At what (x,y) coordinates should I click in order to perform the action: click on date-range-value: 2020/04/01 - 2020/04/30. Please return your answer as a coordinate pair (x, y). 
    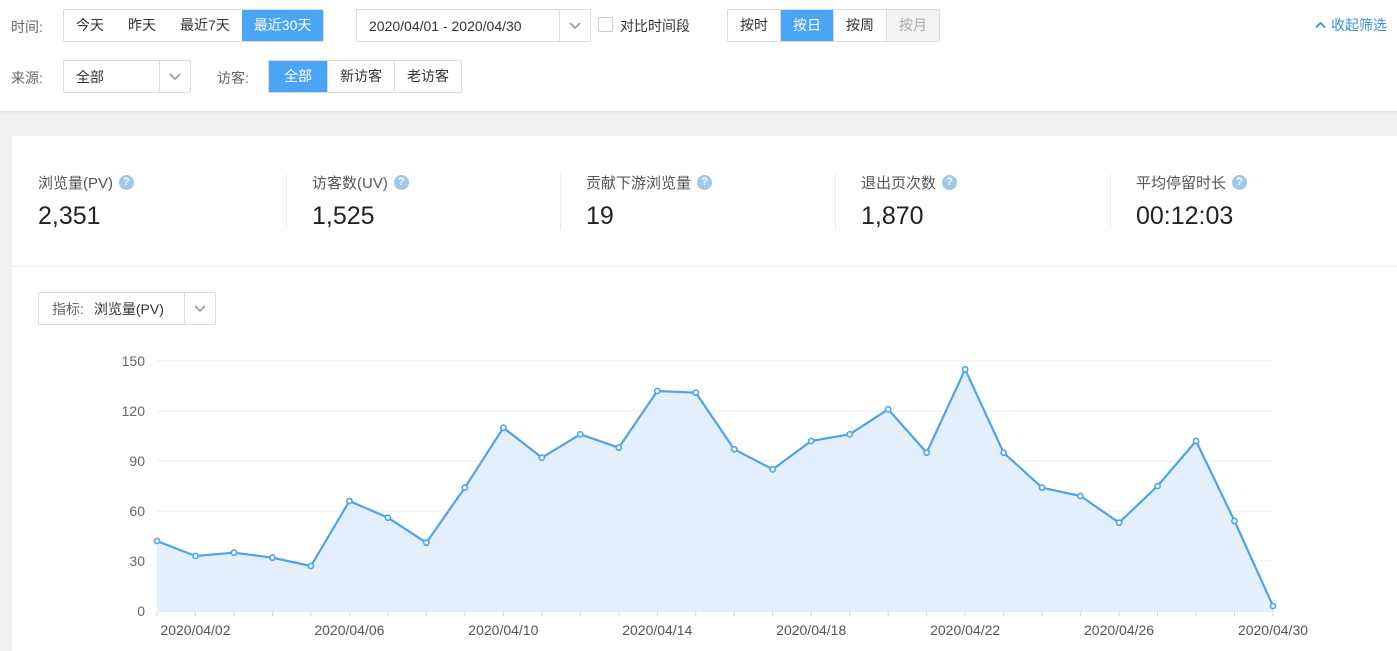
    Looking at the image, I should click on (445, 25).